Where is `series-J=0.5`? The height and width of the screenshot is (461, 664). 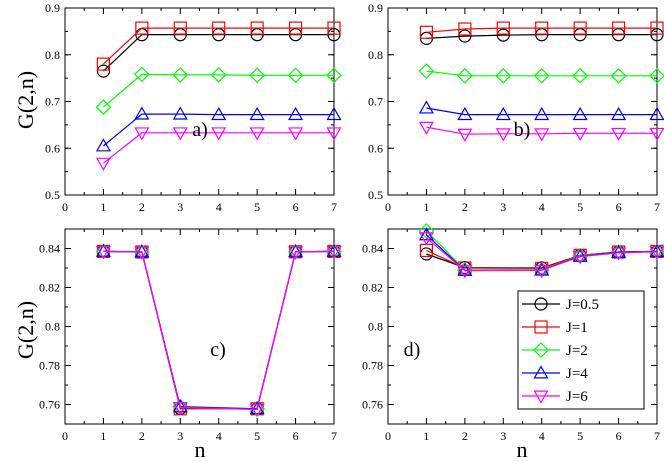
series-J=0.5 is located at coordinates (541, 36).